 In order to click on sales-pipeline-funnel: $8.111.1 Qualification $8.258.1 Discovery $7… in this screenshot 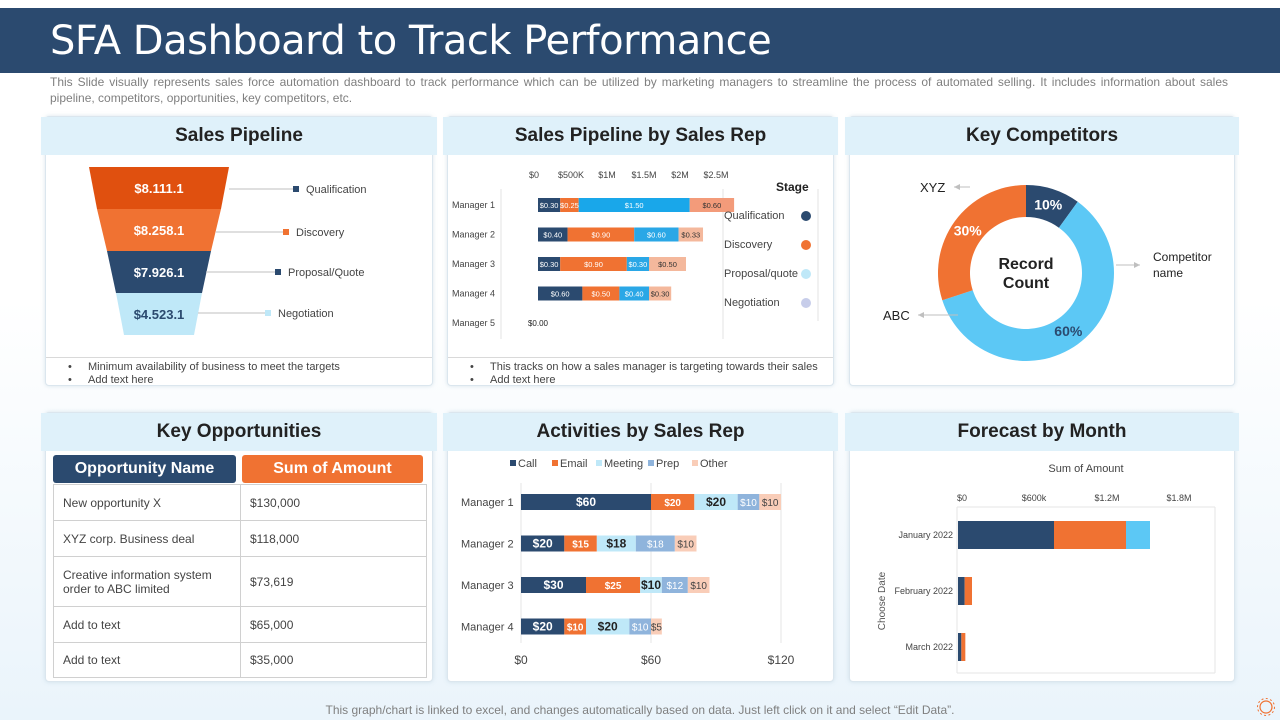, I will do `click(239, 261)`.